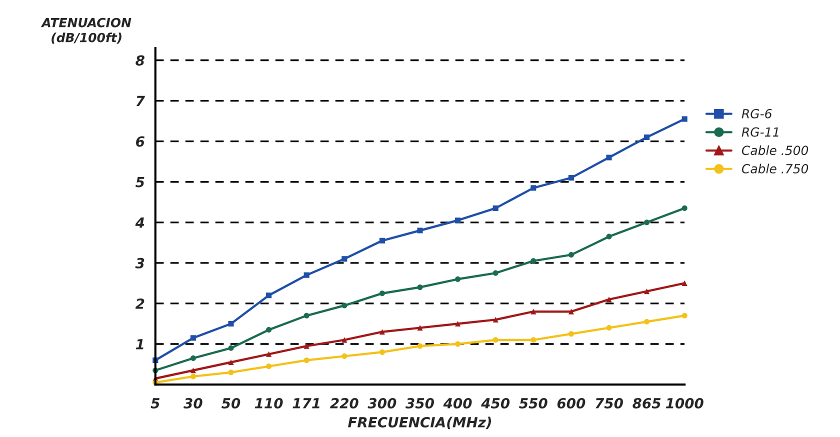  I want to click on x-tick-label: 750, so click(609, 403).